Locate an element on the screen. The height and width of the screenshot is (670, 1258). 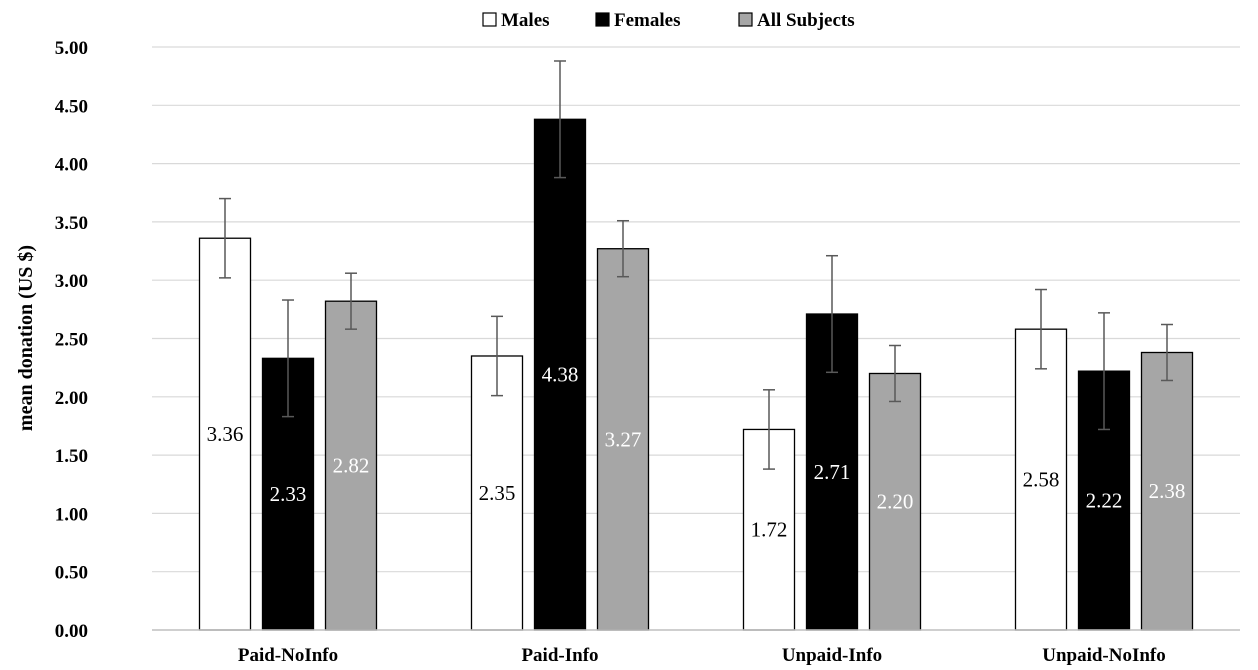
data-label: 2.82 is located at coordinates (351, 466).